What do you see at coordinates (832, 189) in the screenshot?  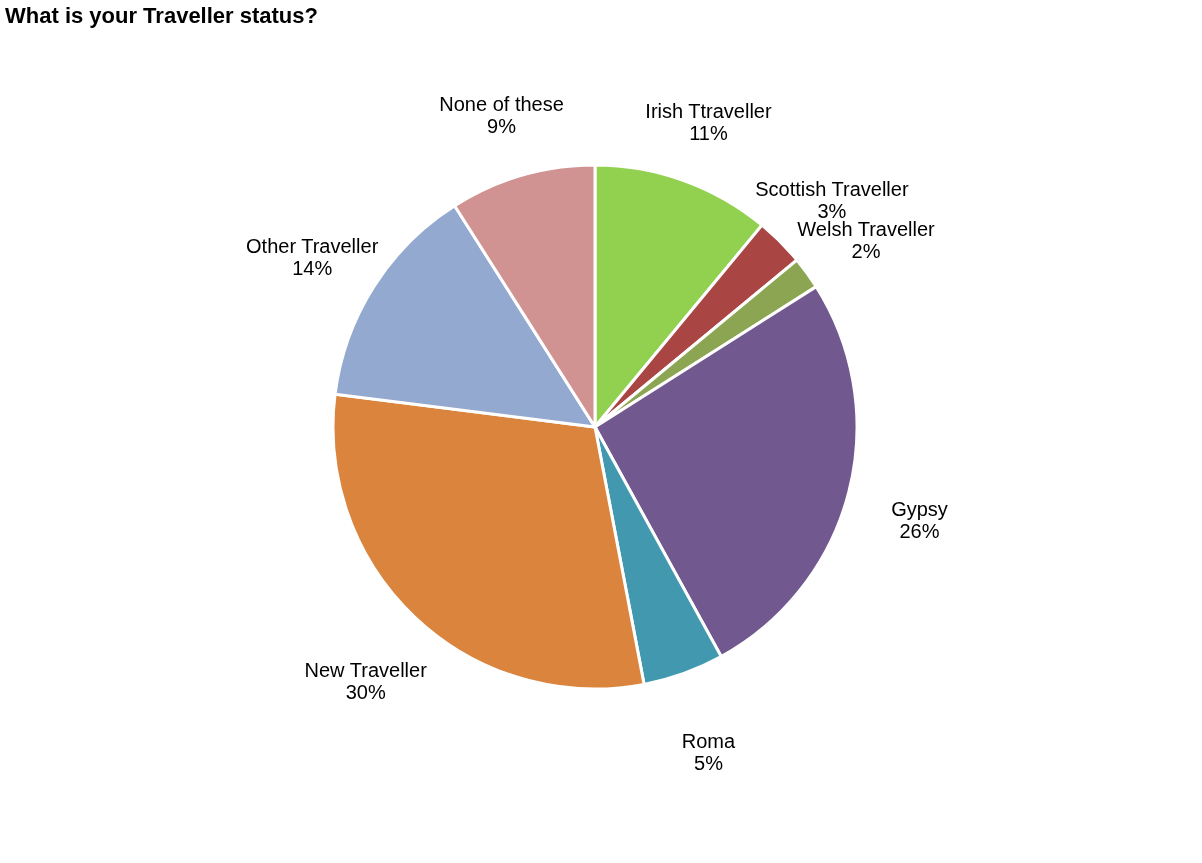 I see `slice-label: Scottish Traveller` at bounding box center [832, 189].